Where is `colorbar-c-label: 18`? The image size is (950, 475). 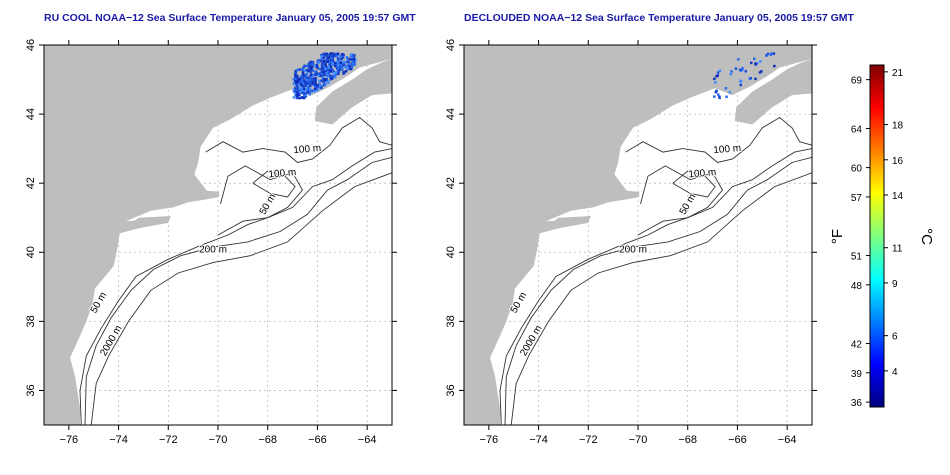 colorbar-c-label: 18 is located at coordinates (898, 126).